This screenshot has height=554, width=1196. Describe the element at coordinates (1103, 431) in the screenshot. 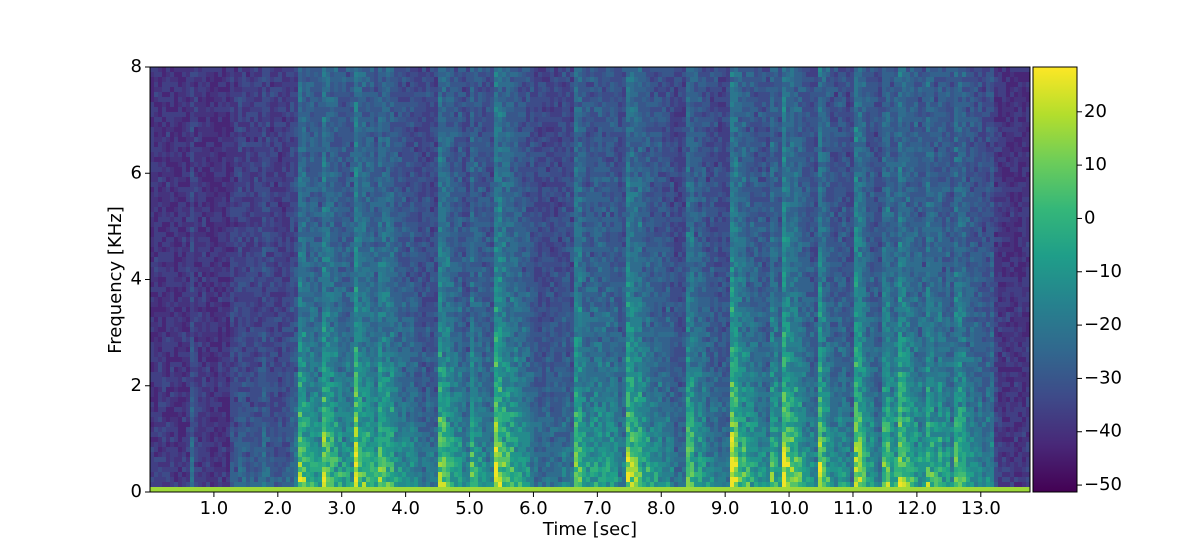

I see `colorbar-tick-label: −40` at that location.